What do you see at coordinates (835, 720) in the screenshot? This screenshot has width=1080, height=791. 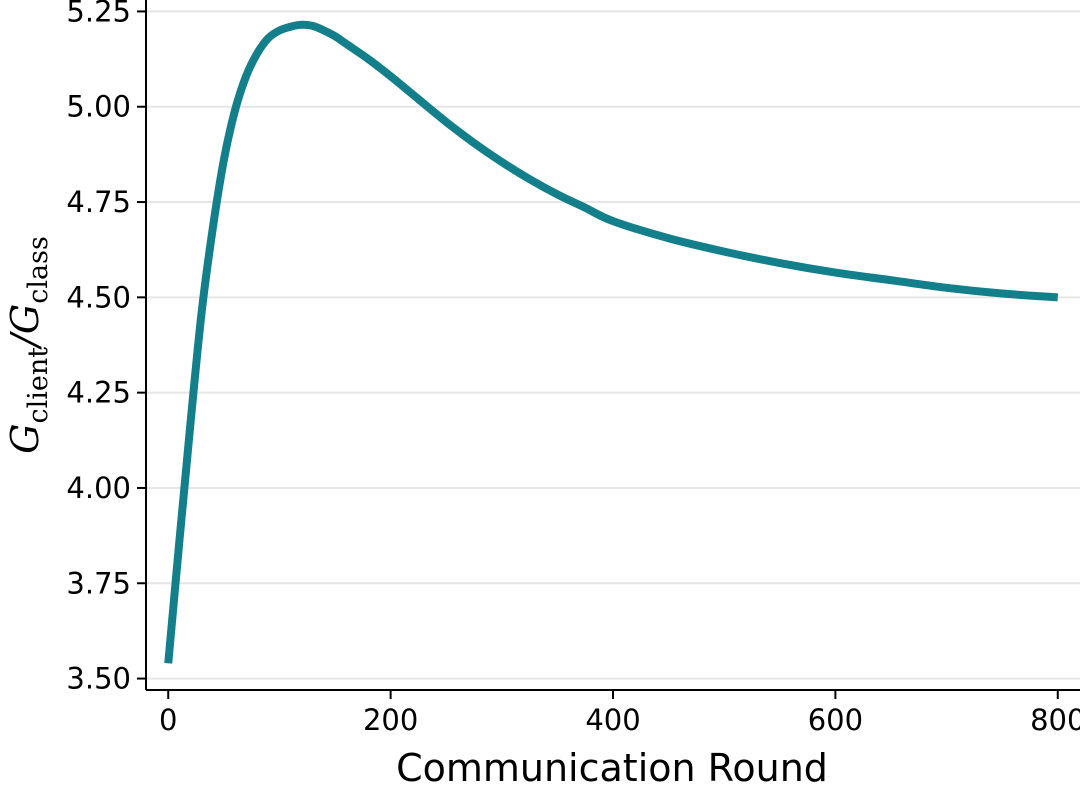 I see `x-tick-label: 600` at bounding box center [835, 720].